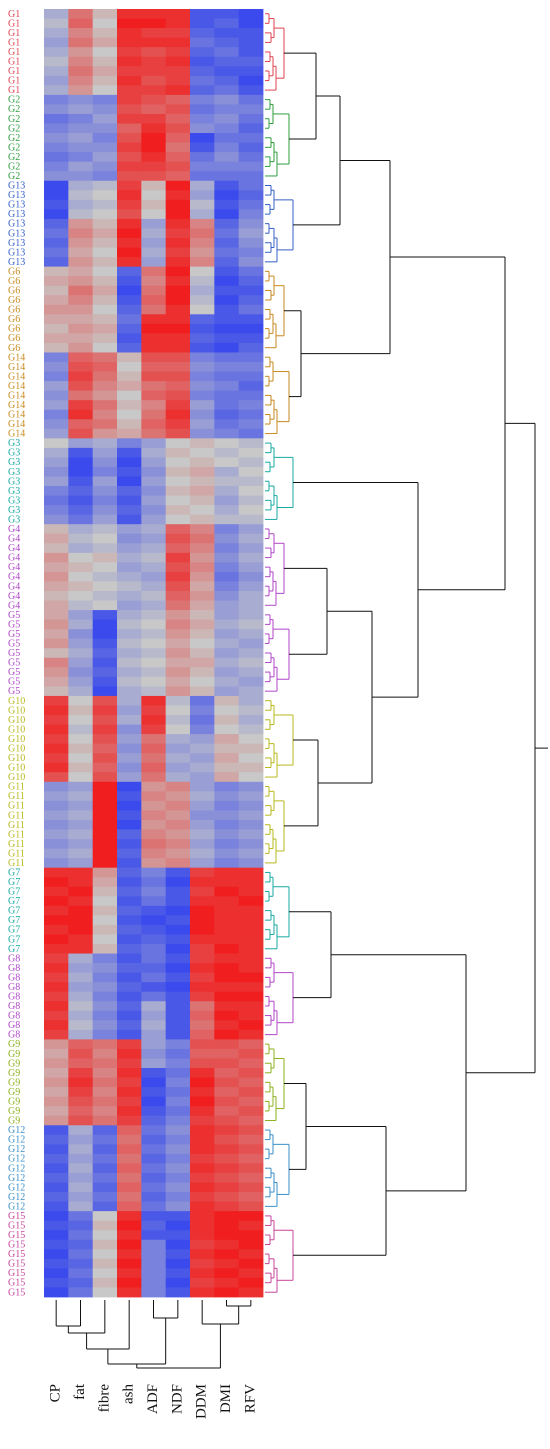  I want to click on heatmap-cell-G2-9-fibre, so click(105, 176).